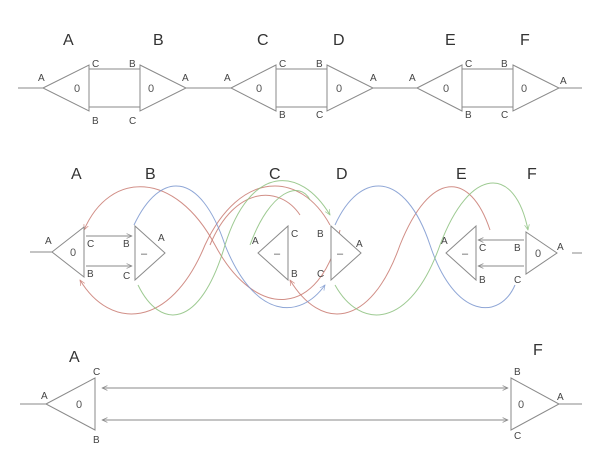 The image size is (600, 469). What do you see at coordinates (282, 115) in the screenshot?
I see `row1-port-c-b: B` at bounding box center [282, 115].